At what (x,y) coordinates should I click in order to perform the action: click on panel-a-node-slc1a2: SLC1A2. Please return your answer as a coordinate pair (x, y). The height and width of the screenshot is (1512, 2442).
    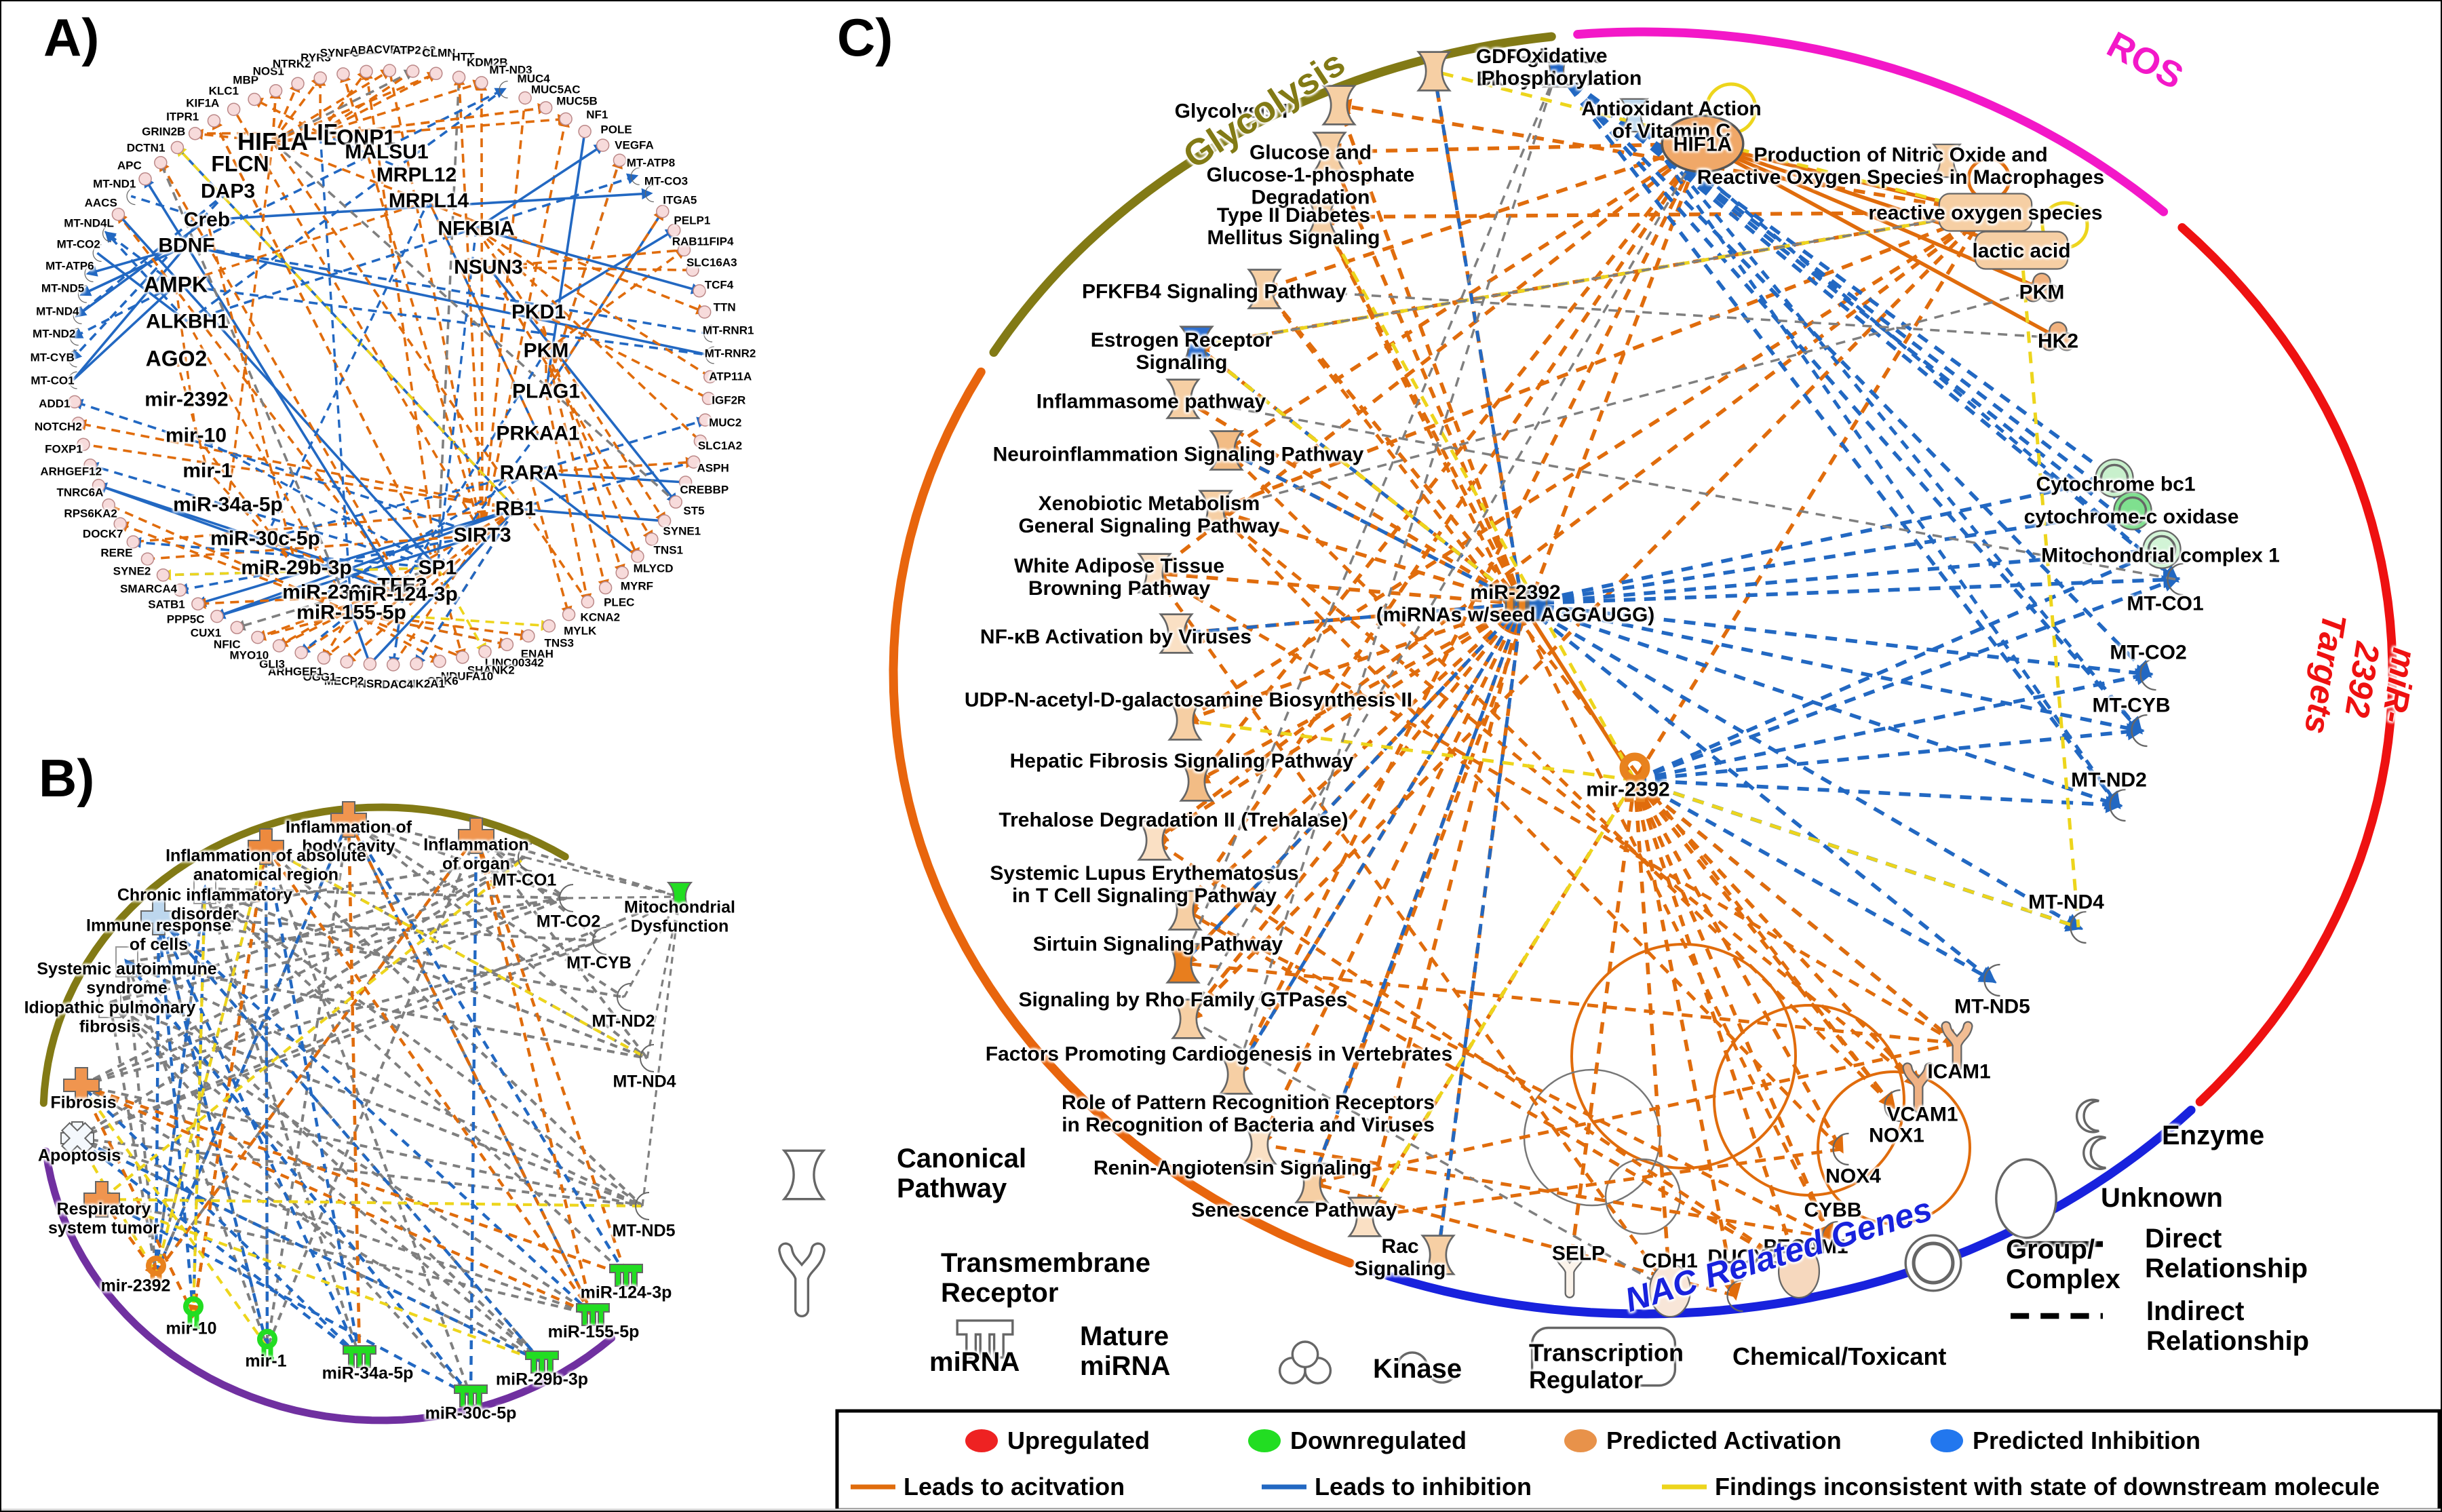
    Looking at the image, I should click on (720, 446).